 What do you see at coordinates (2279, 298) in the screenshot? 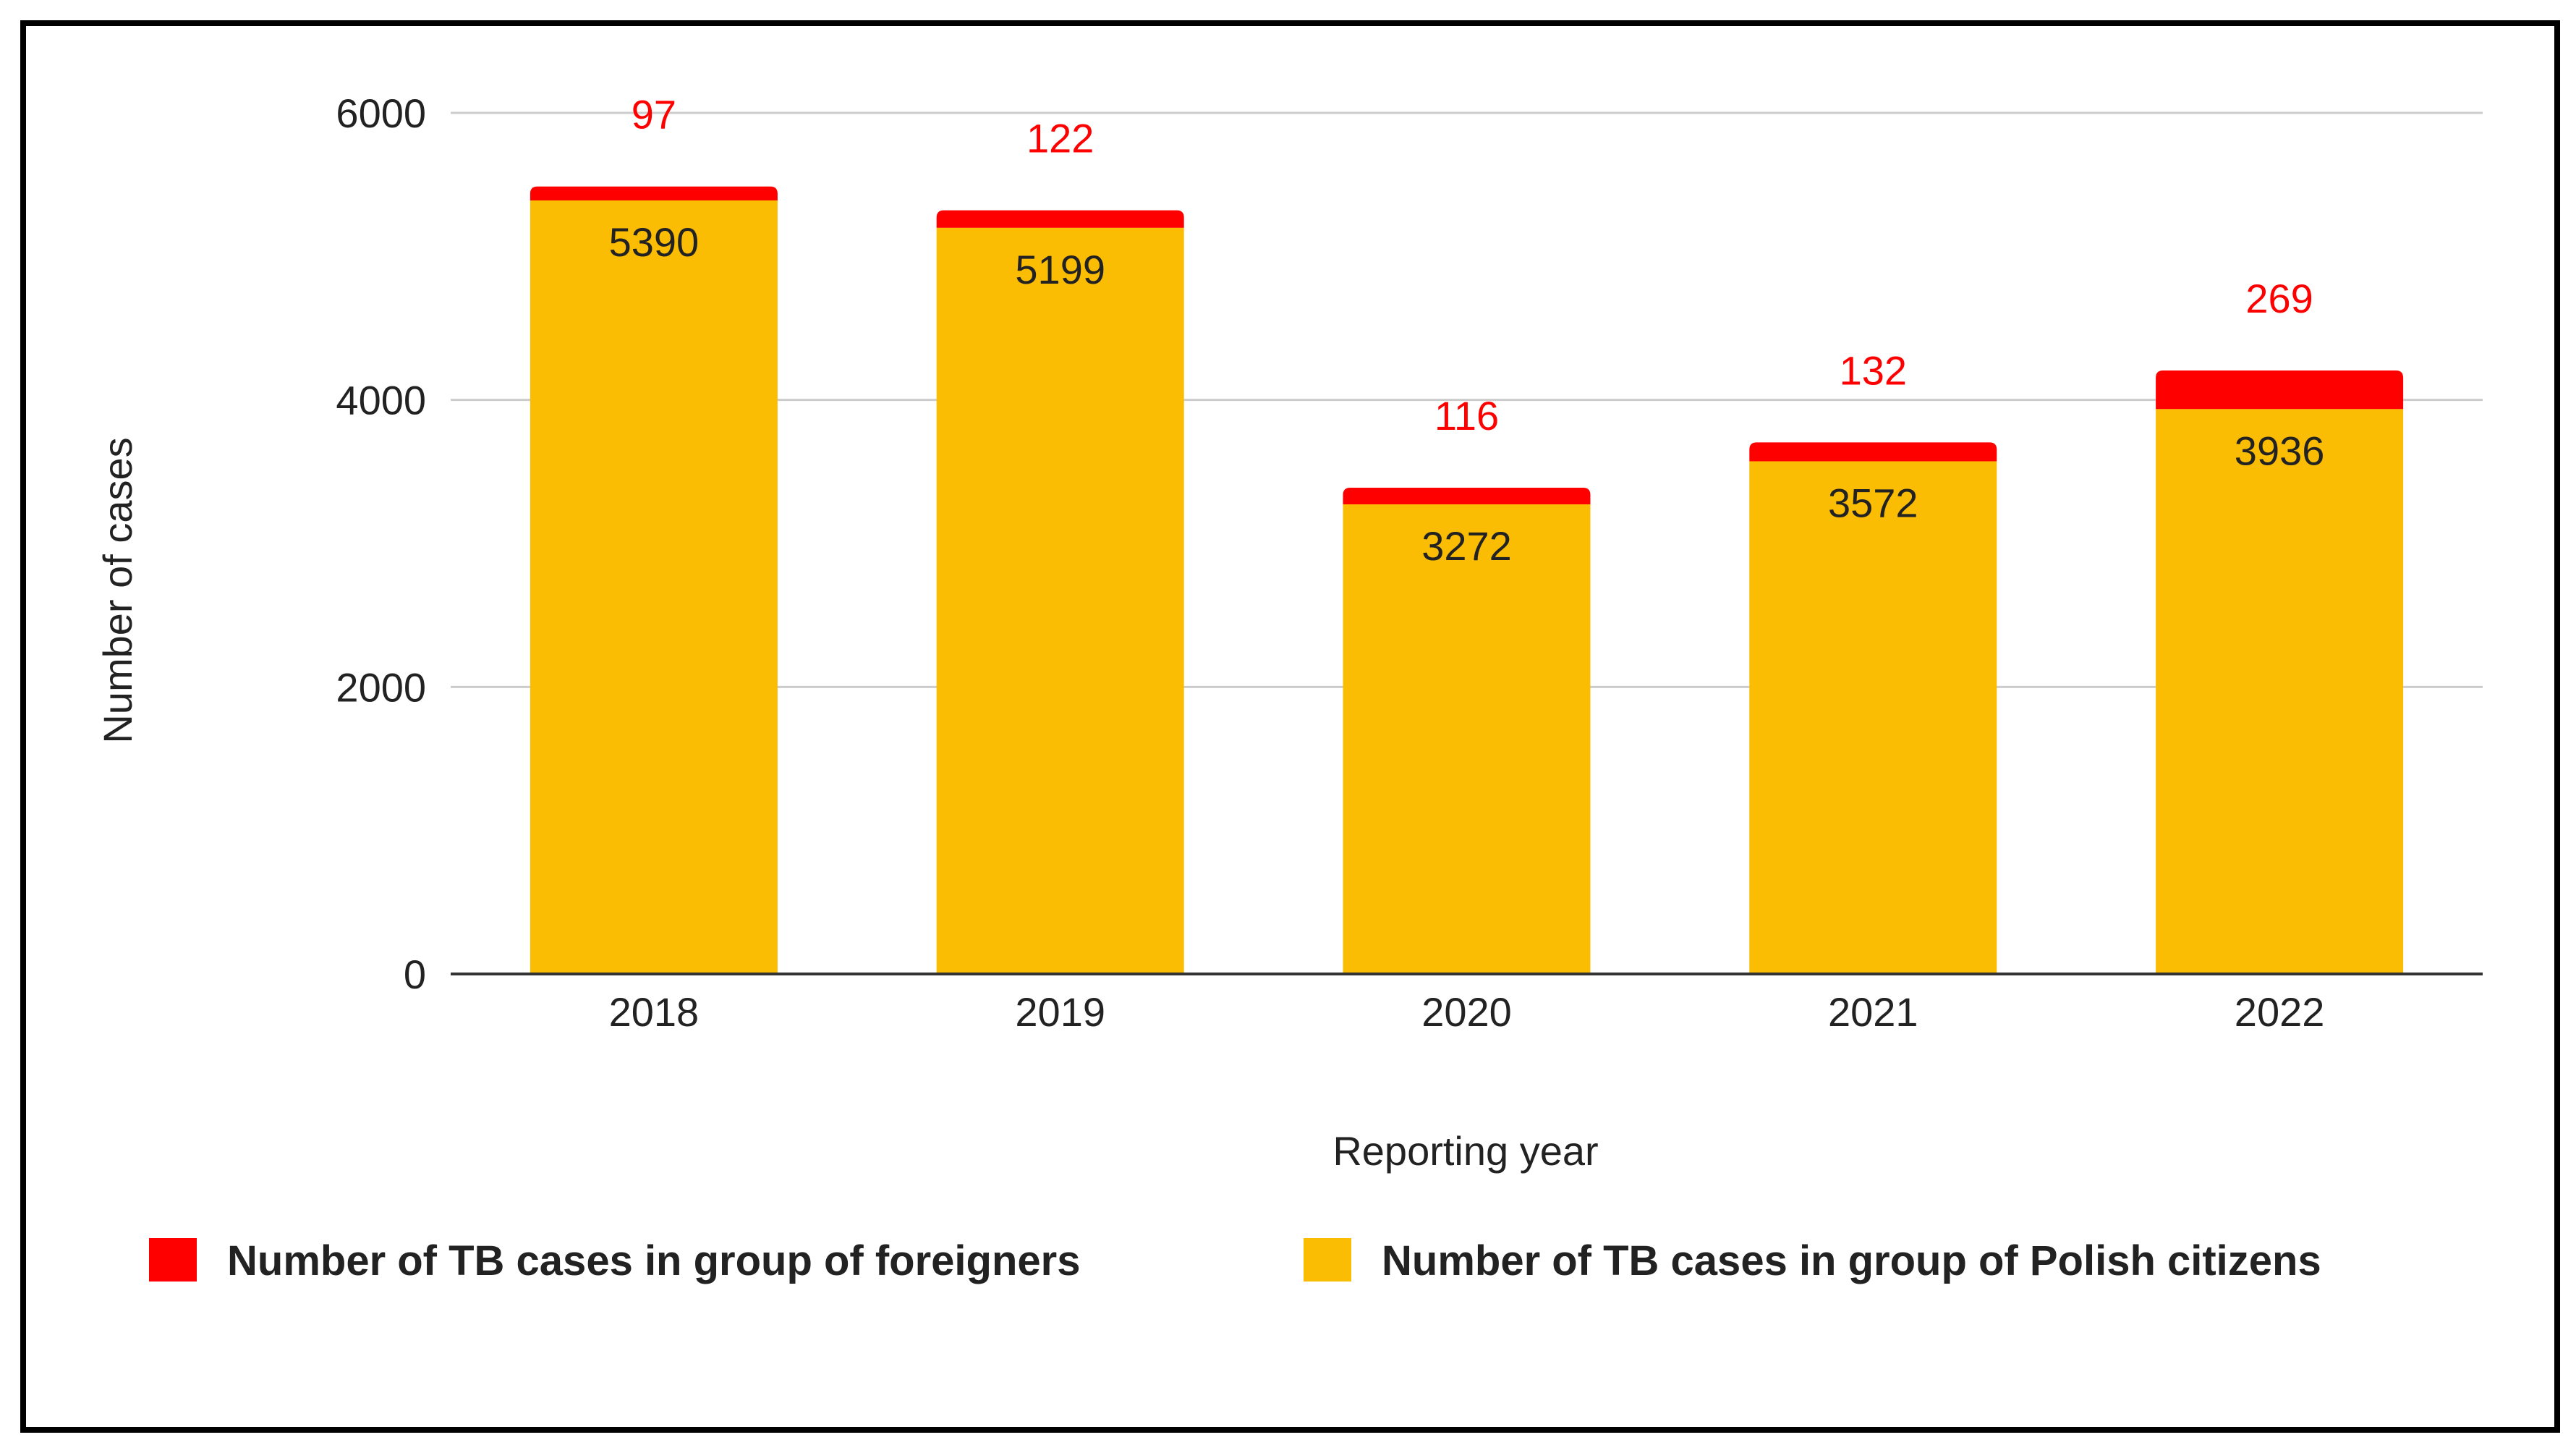
I see `data-label-foreigners-2022: 269` at bounding box center [2279, 298].